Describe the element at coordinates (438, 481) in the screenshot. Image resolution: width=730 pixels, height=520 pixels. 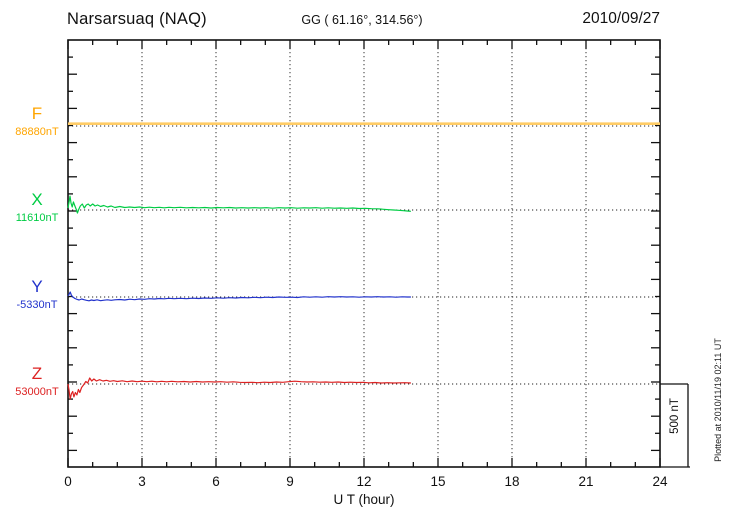
I see `x-axis-tick-label: 15` at that location.